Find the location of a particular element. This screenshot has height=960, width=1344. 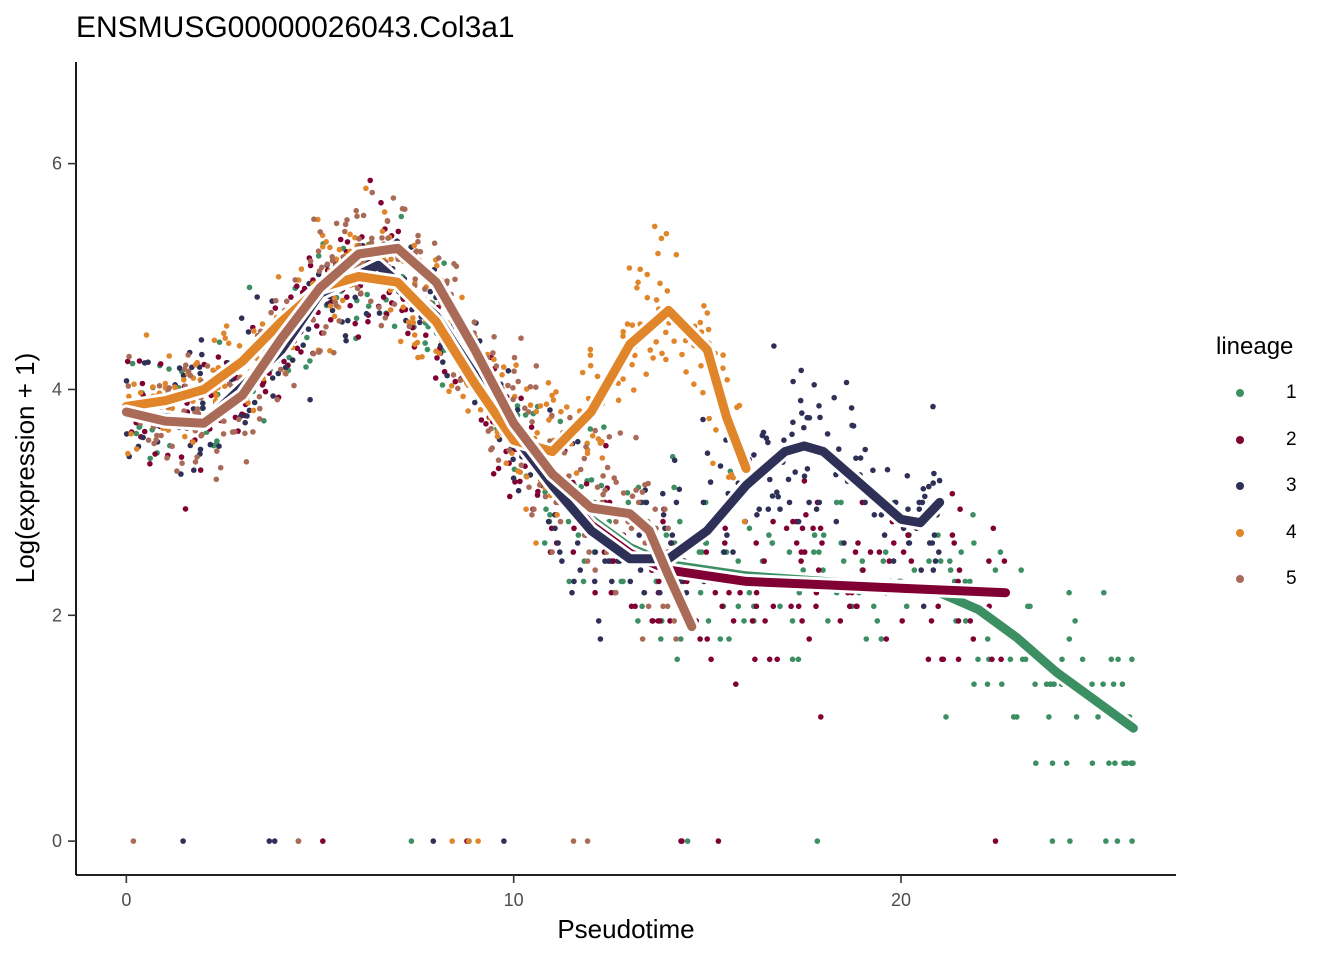

legend-label: 5 is located at coordinates (1291, 579).